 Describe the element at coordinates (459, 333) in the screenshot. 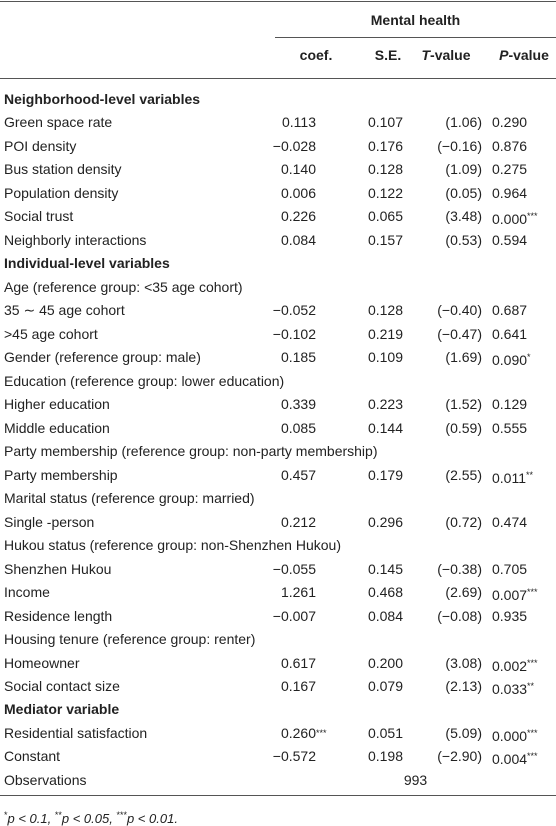

I see `cell: (−0.47)` at that location.